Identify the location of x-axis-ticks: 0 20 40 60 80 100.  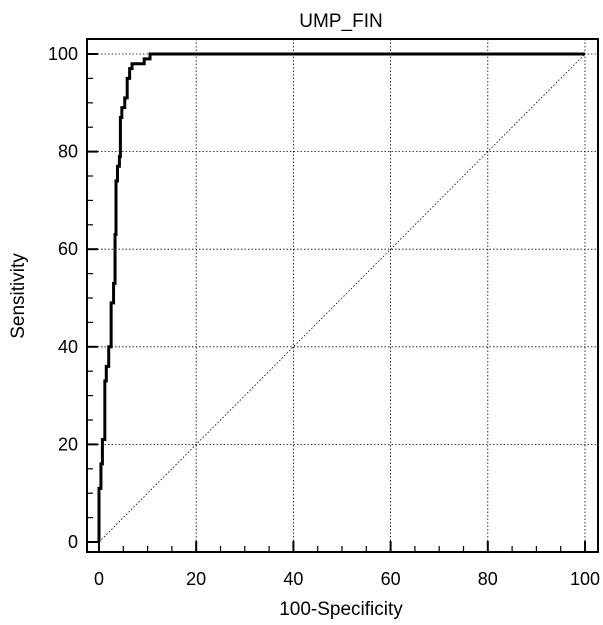
(347, 565).